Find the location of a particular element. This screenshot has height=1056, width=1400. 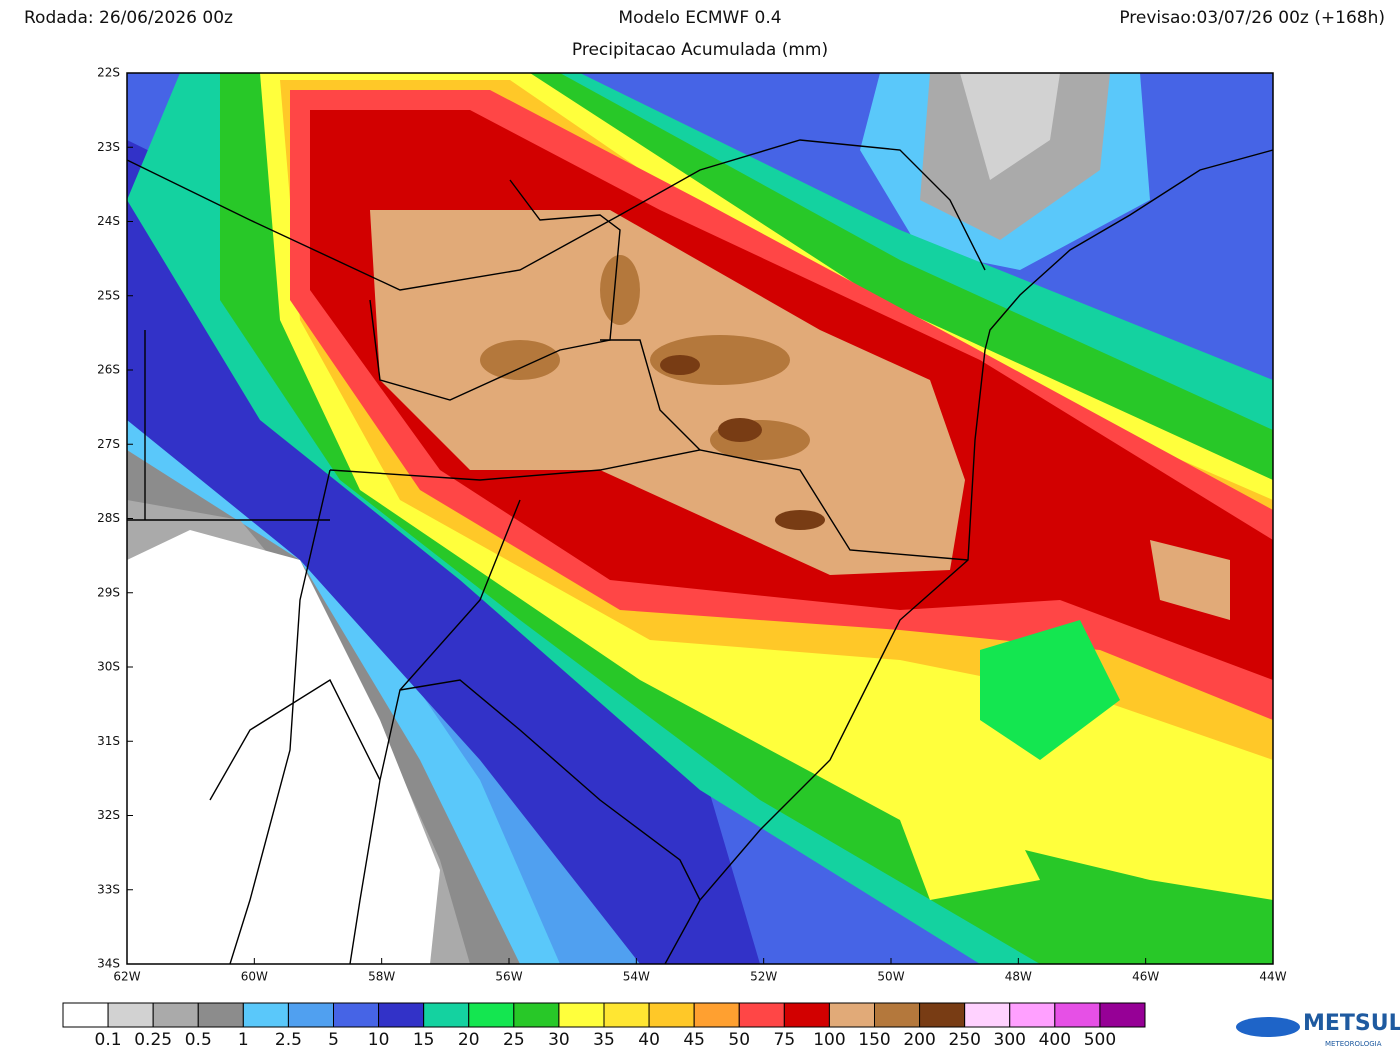

logo: METSUL METEOROLOGIA is located at coordinates (1318, 1029).